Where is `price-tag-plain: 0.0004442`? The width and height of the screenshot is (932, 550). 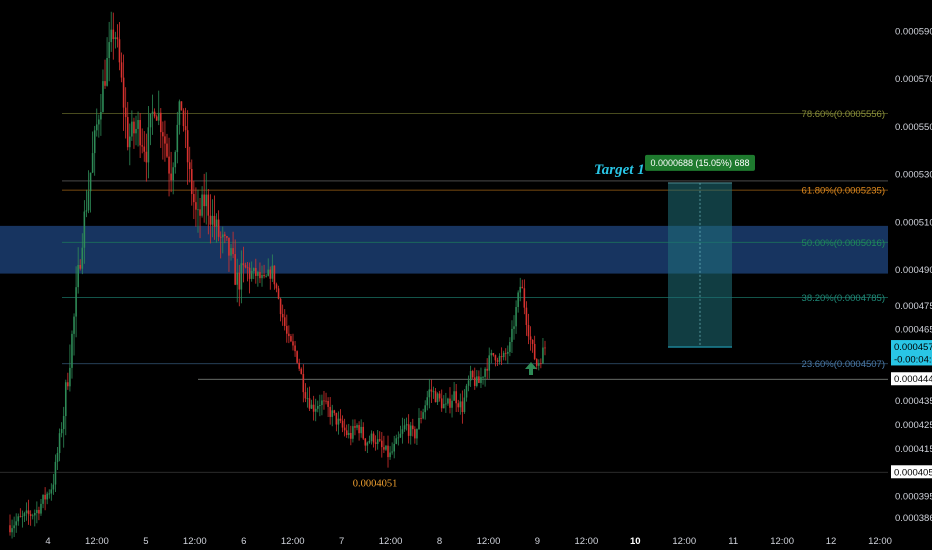
price-tag-plain: 0.0004442 is located at coordinates (911, 379).